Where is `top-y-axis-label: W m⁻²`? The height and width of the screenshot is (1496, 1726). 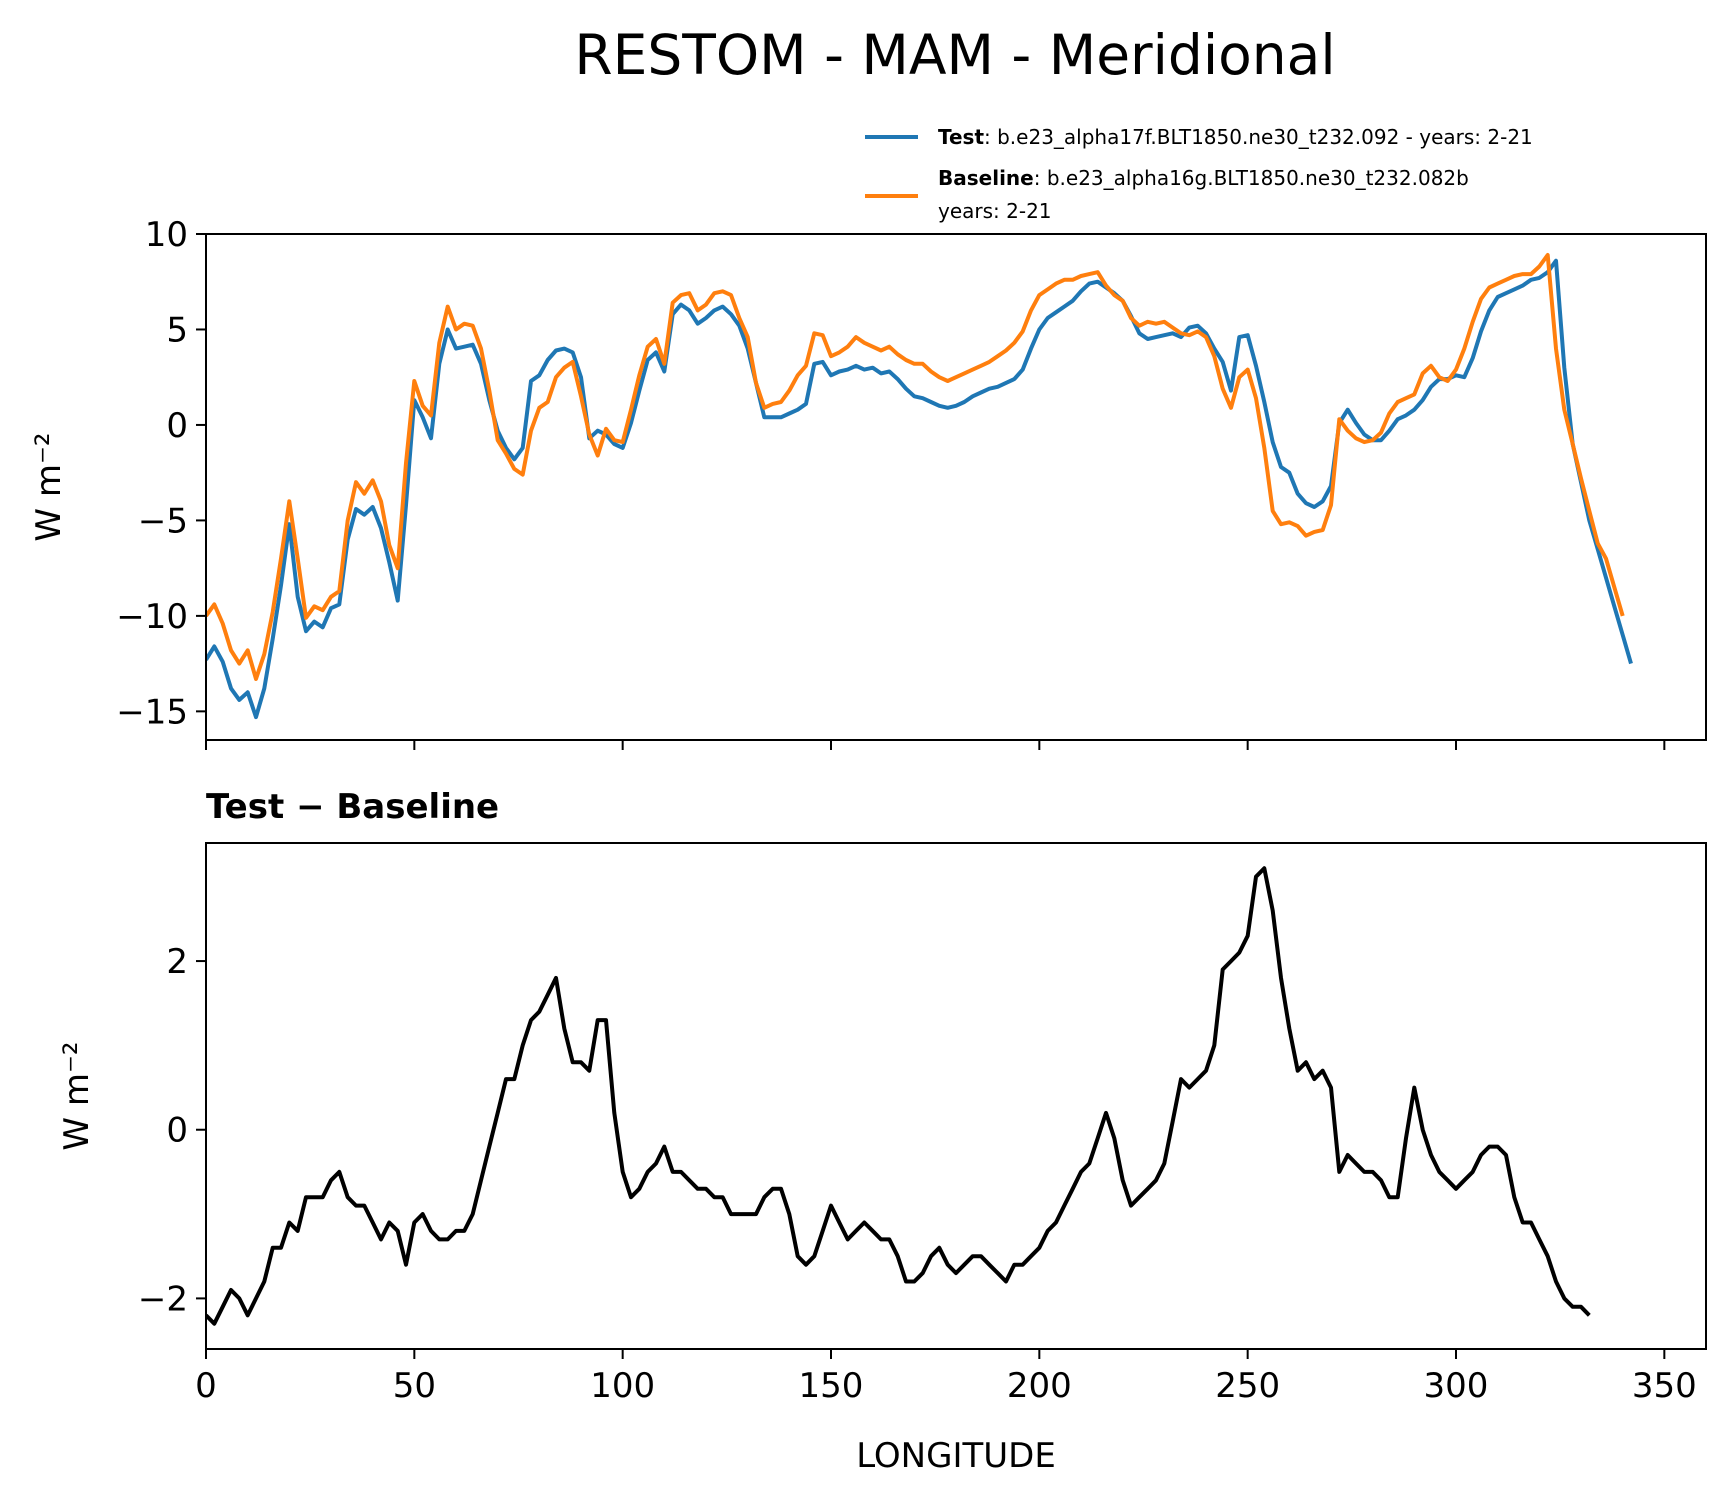 top-y-axis-label: W m⁻² is located at coordinates (49, 486).